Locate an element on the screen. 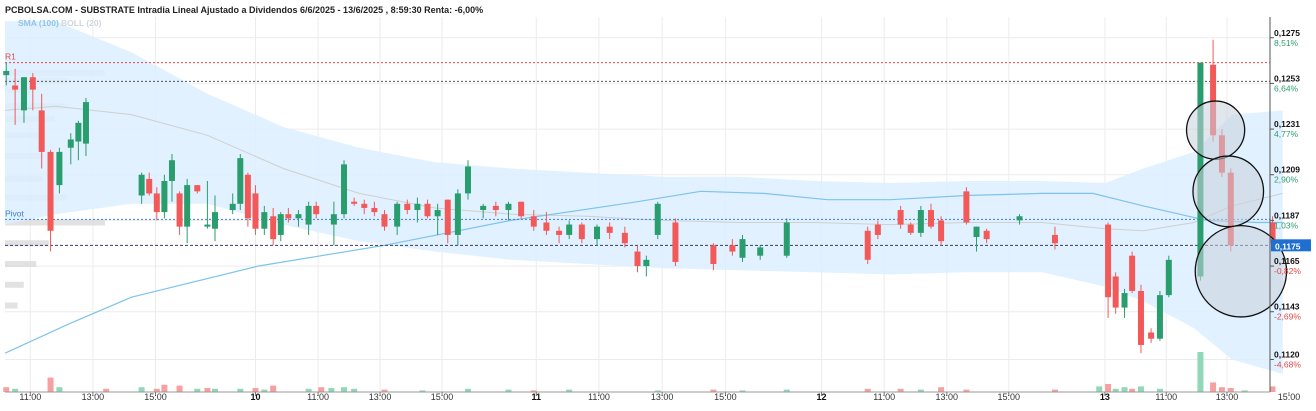 The width and height of the screenshot is (1316, 411). y-tick-pct: -4,68% is located at coordinates (1287, 364).